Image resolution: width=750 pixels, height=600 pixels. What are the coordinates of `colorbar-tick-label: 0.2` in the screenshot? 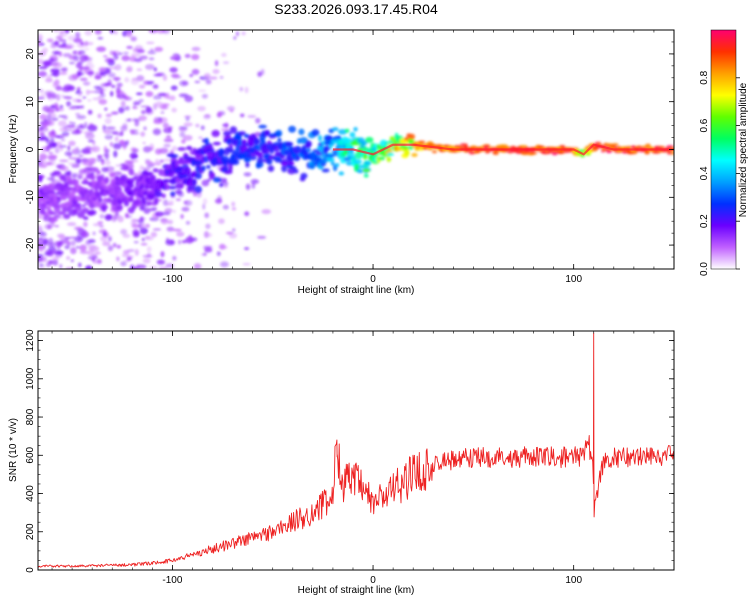 It's located at (704, 221).